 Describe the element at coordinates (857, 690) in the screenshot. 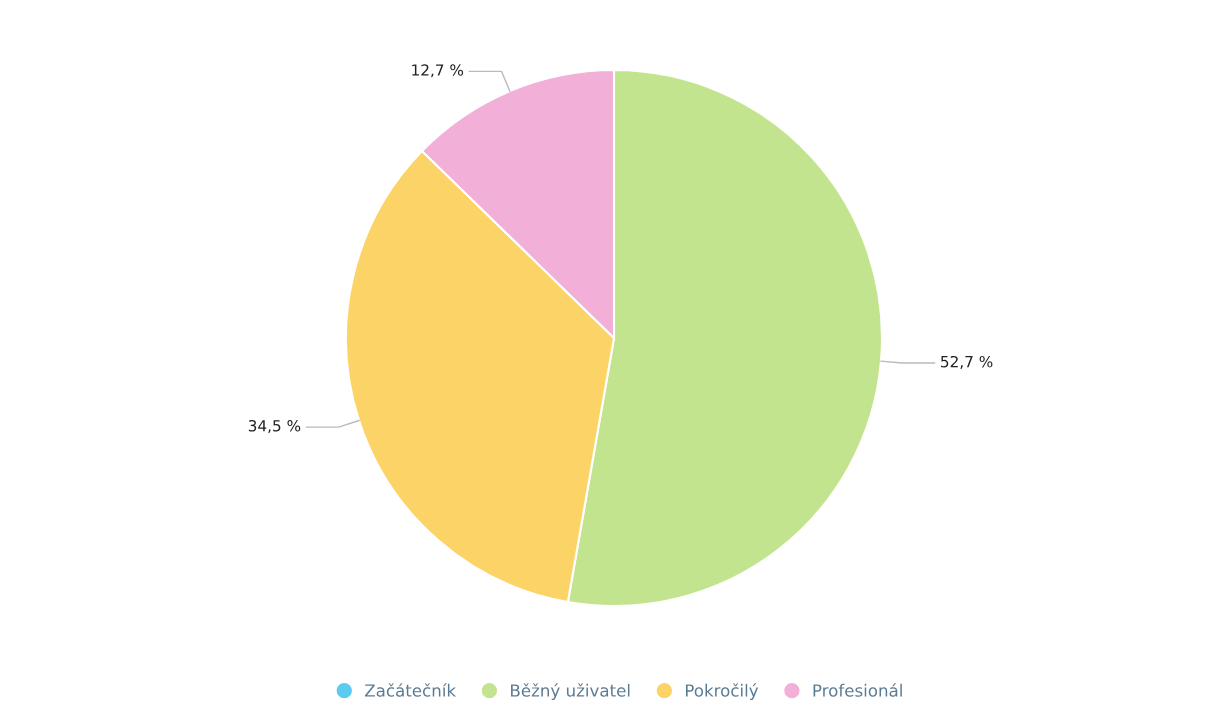

I see `legend-label: Profesionál` at that location.